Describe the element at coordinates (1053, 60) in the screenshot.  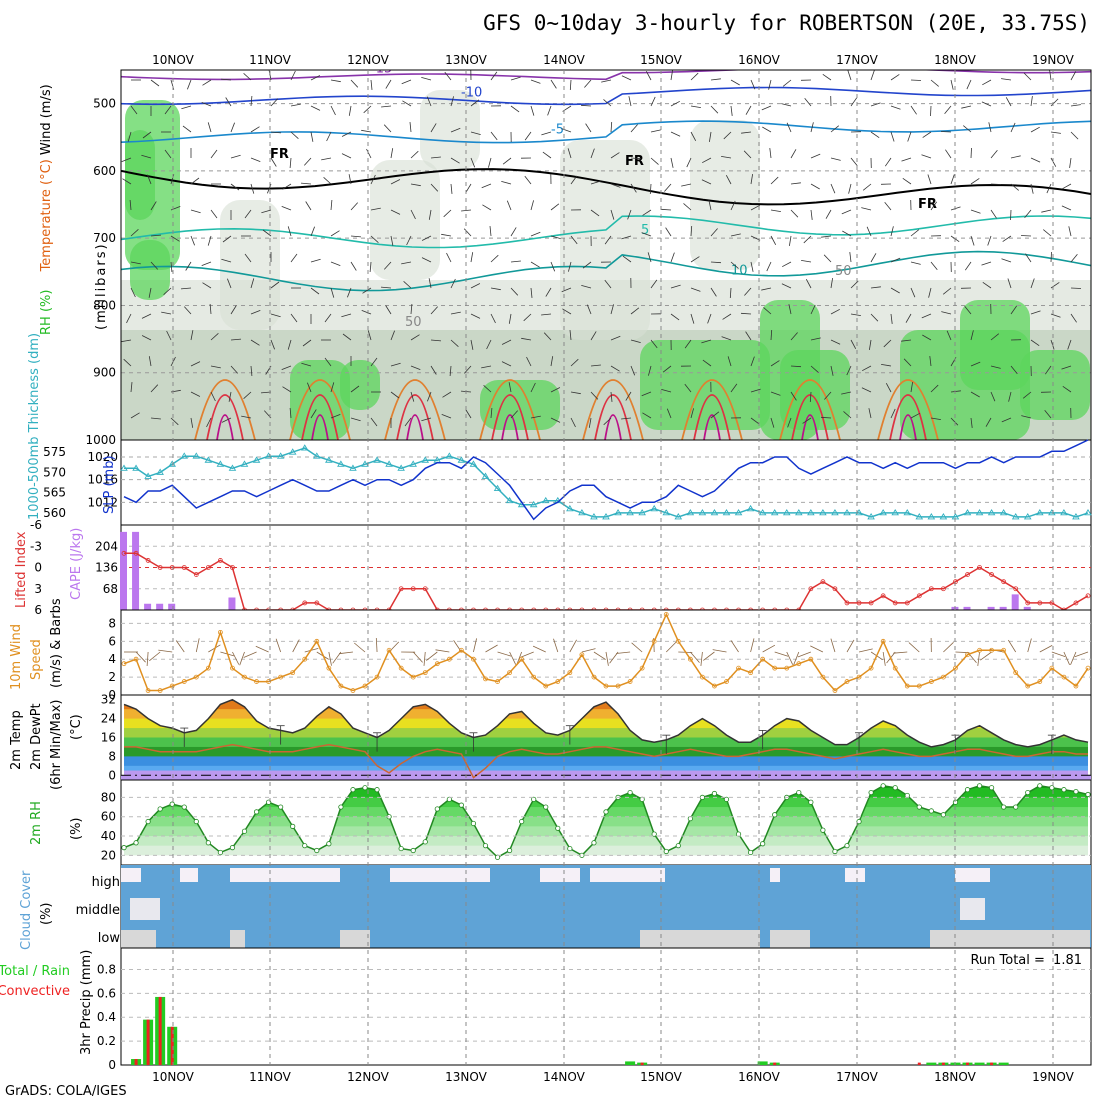
I see `top-date-label: 19NOV` at that location.